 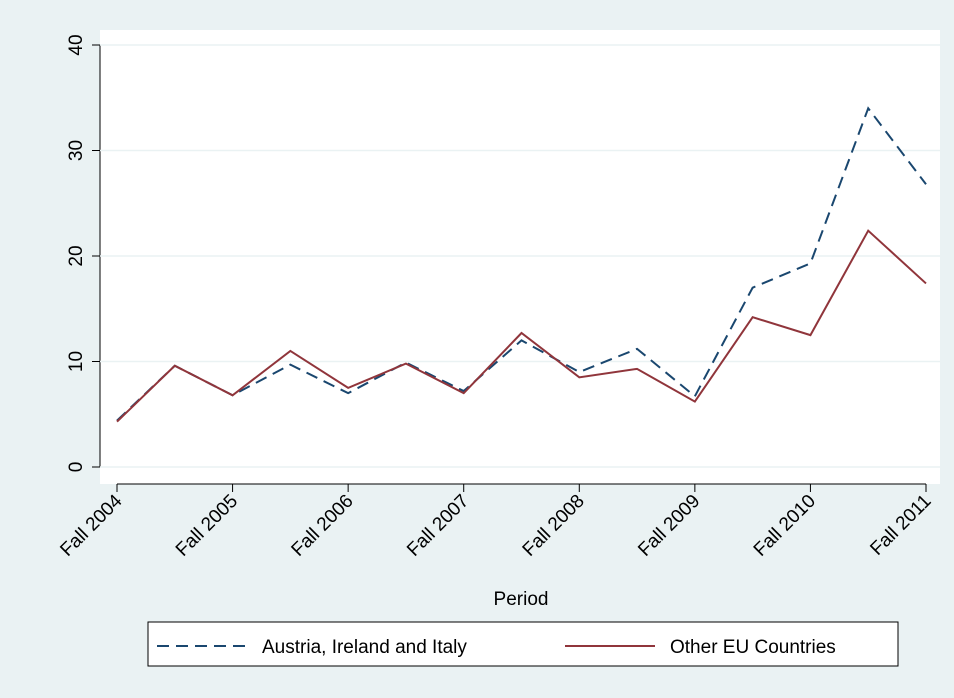 I want to click on y-tick-label: 20, so click(x=76, y=255).